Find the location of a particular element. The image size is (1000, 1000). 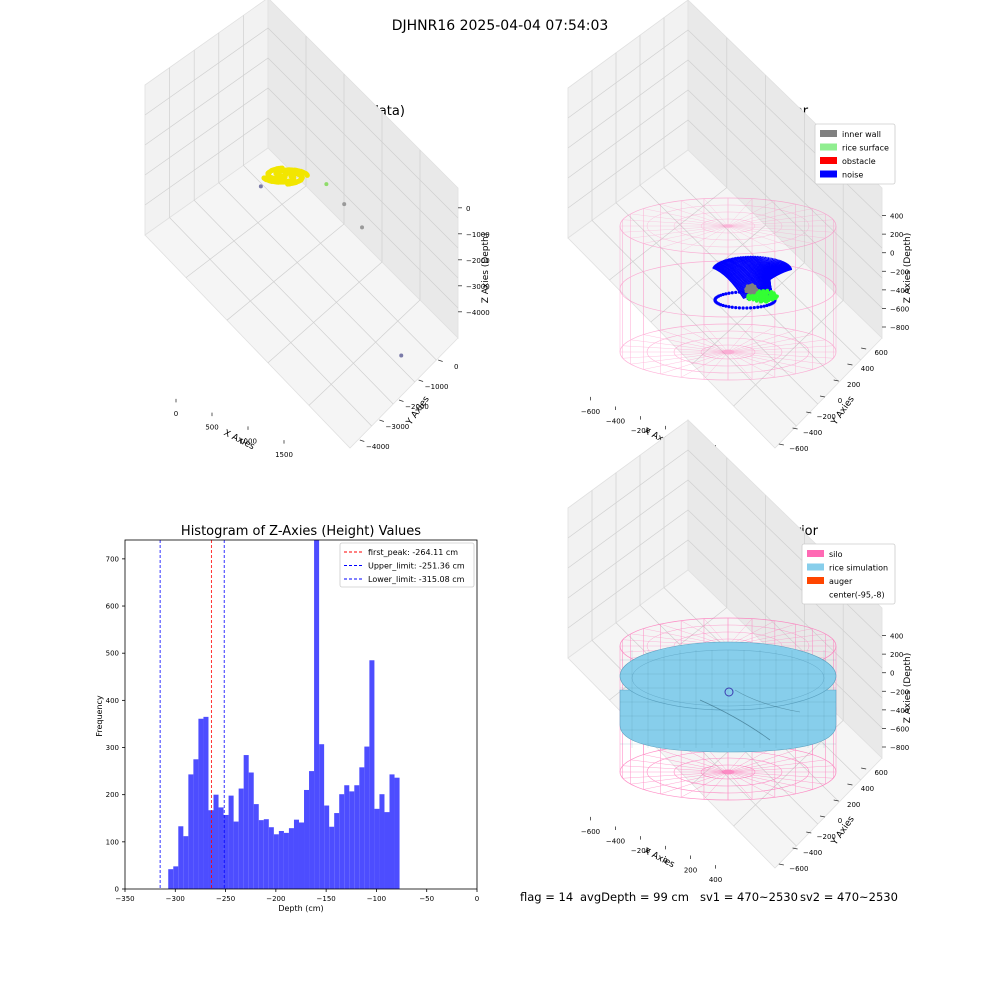

status-avg-depth: avgDepth = 99 cm is located at coordinates (634, 897).